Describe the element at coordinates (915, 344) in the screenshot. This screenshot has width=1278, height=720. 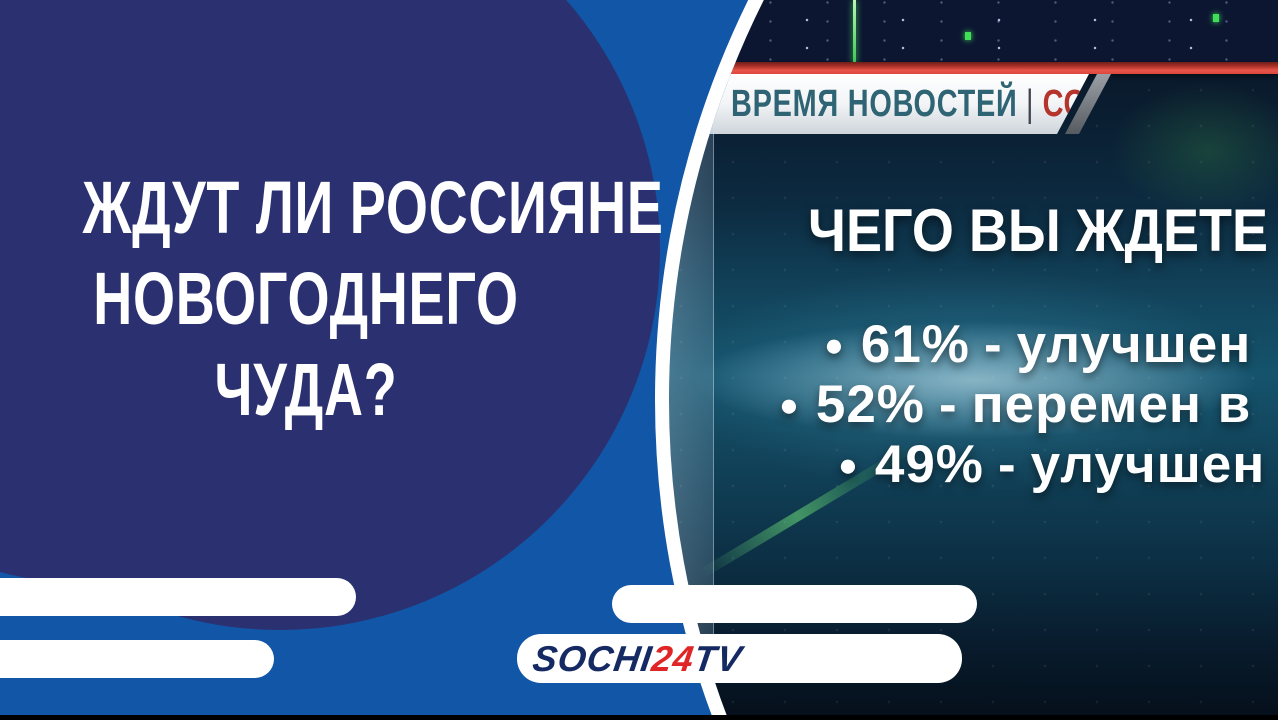
I see `poll-value: 61%` at that location.